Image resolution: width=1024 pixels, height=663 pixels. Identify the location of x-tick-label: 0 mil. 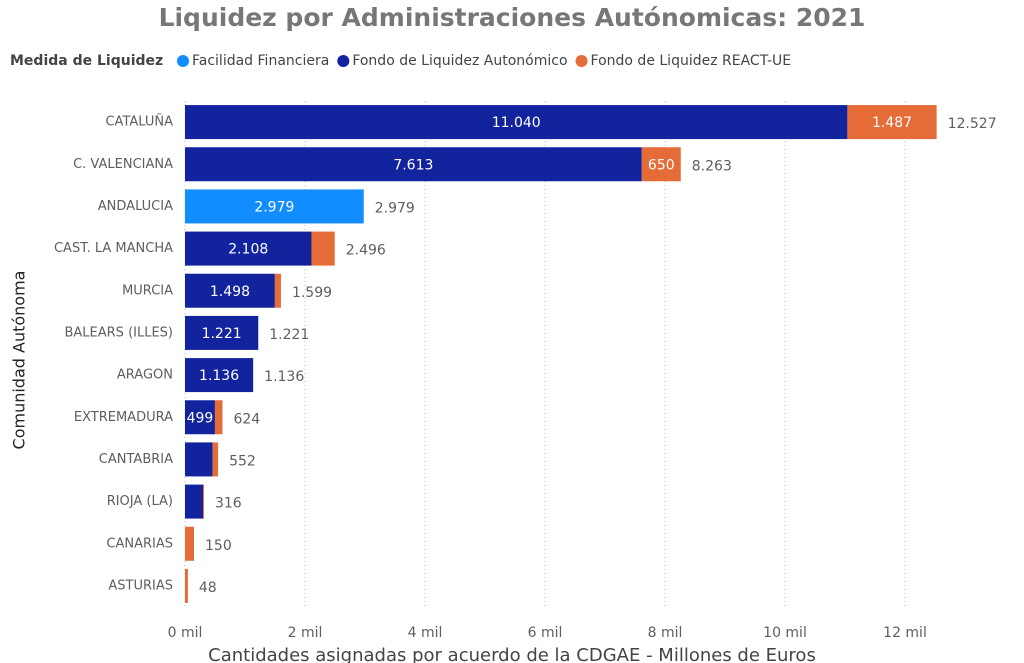
(185, 633).